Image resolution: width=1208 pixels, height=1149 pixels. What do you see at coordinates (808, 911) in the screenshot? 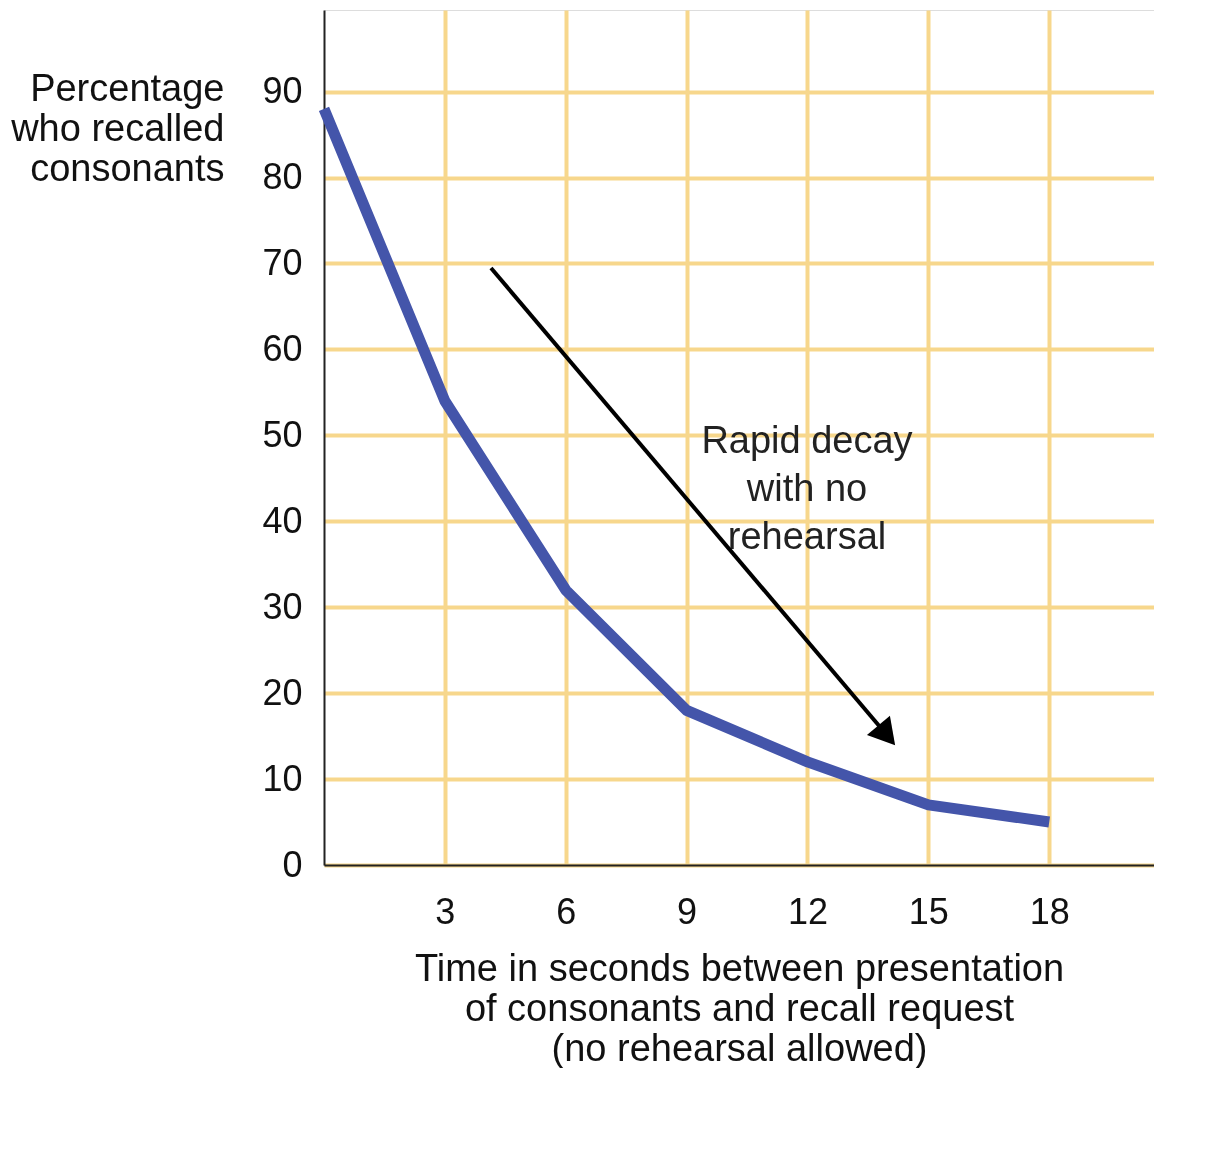
I see `x-tick-label: 12` at bounding box center [808, 911].